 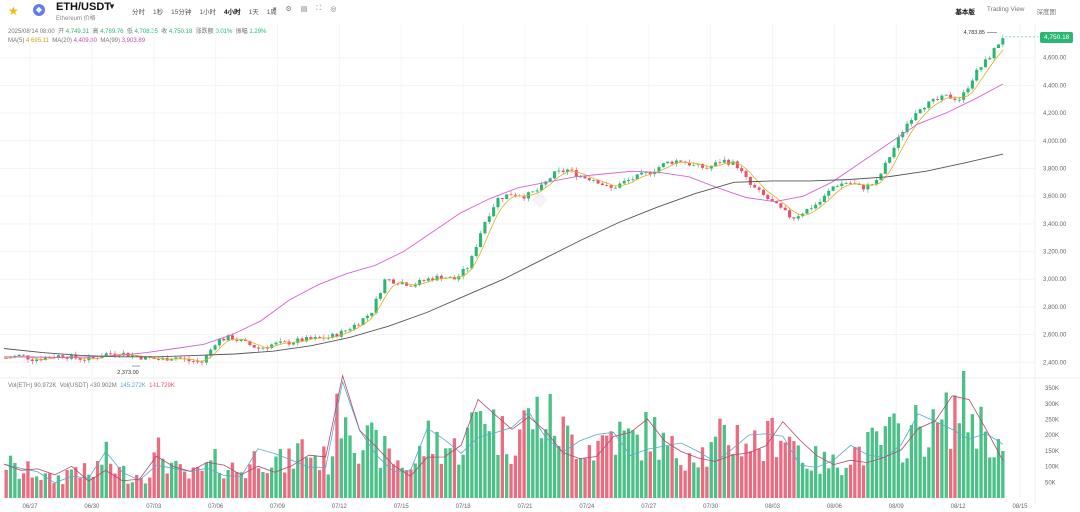 I want to click on view-switch: 基本版 Trading View 深度图, so click(x=1005, y=11).